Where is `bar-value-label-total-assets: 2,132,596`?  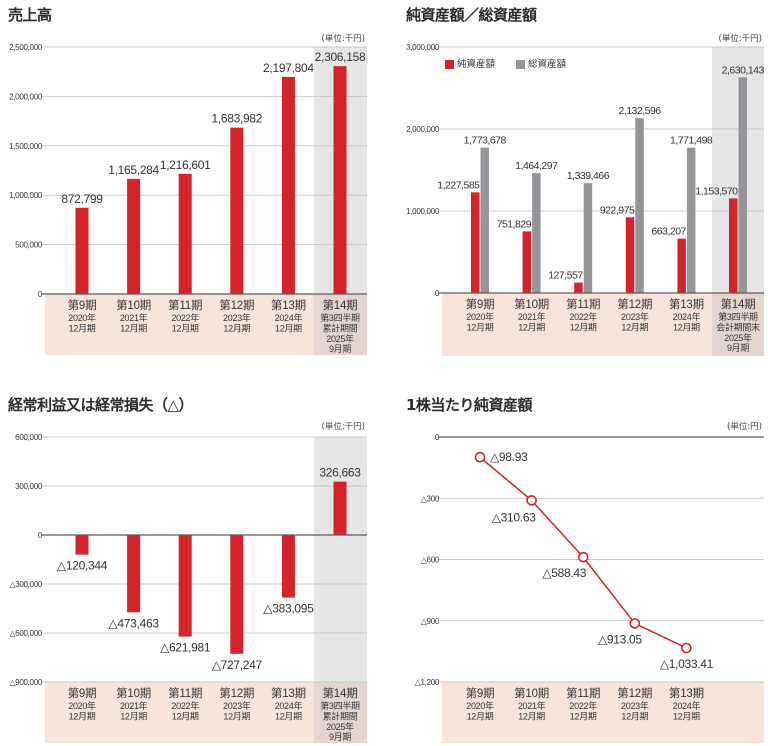
bar-value-label-total-assets: 2,132,596 is located at coordinates (639, 111).